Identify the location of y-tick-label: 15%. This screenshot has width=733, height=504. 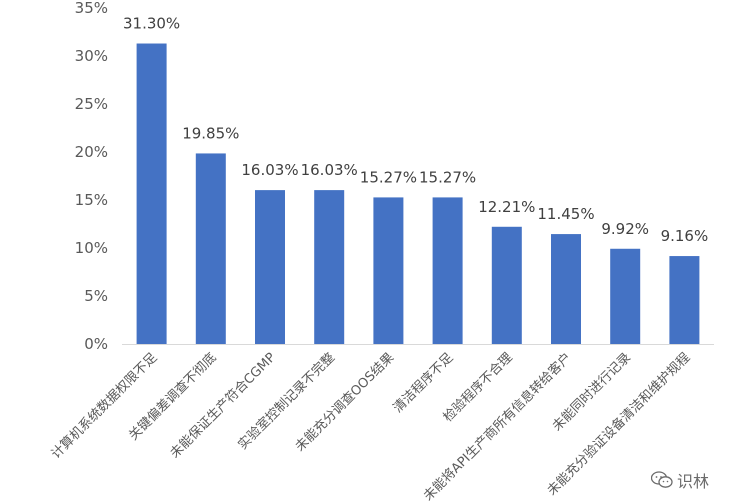
(91, 200).